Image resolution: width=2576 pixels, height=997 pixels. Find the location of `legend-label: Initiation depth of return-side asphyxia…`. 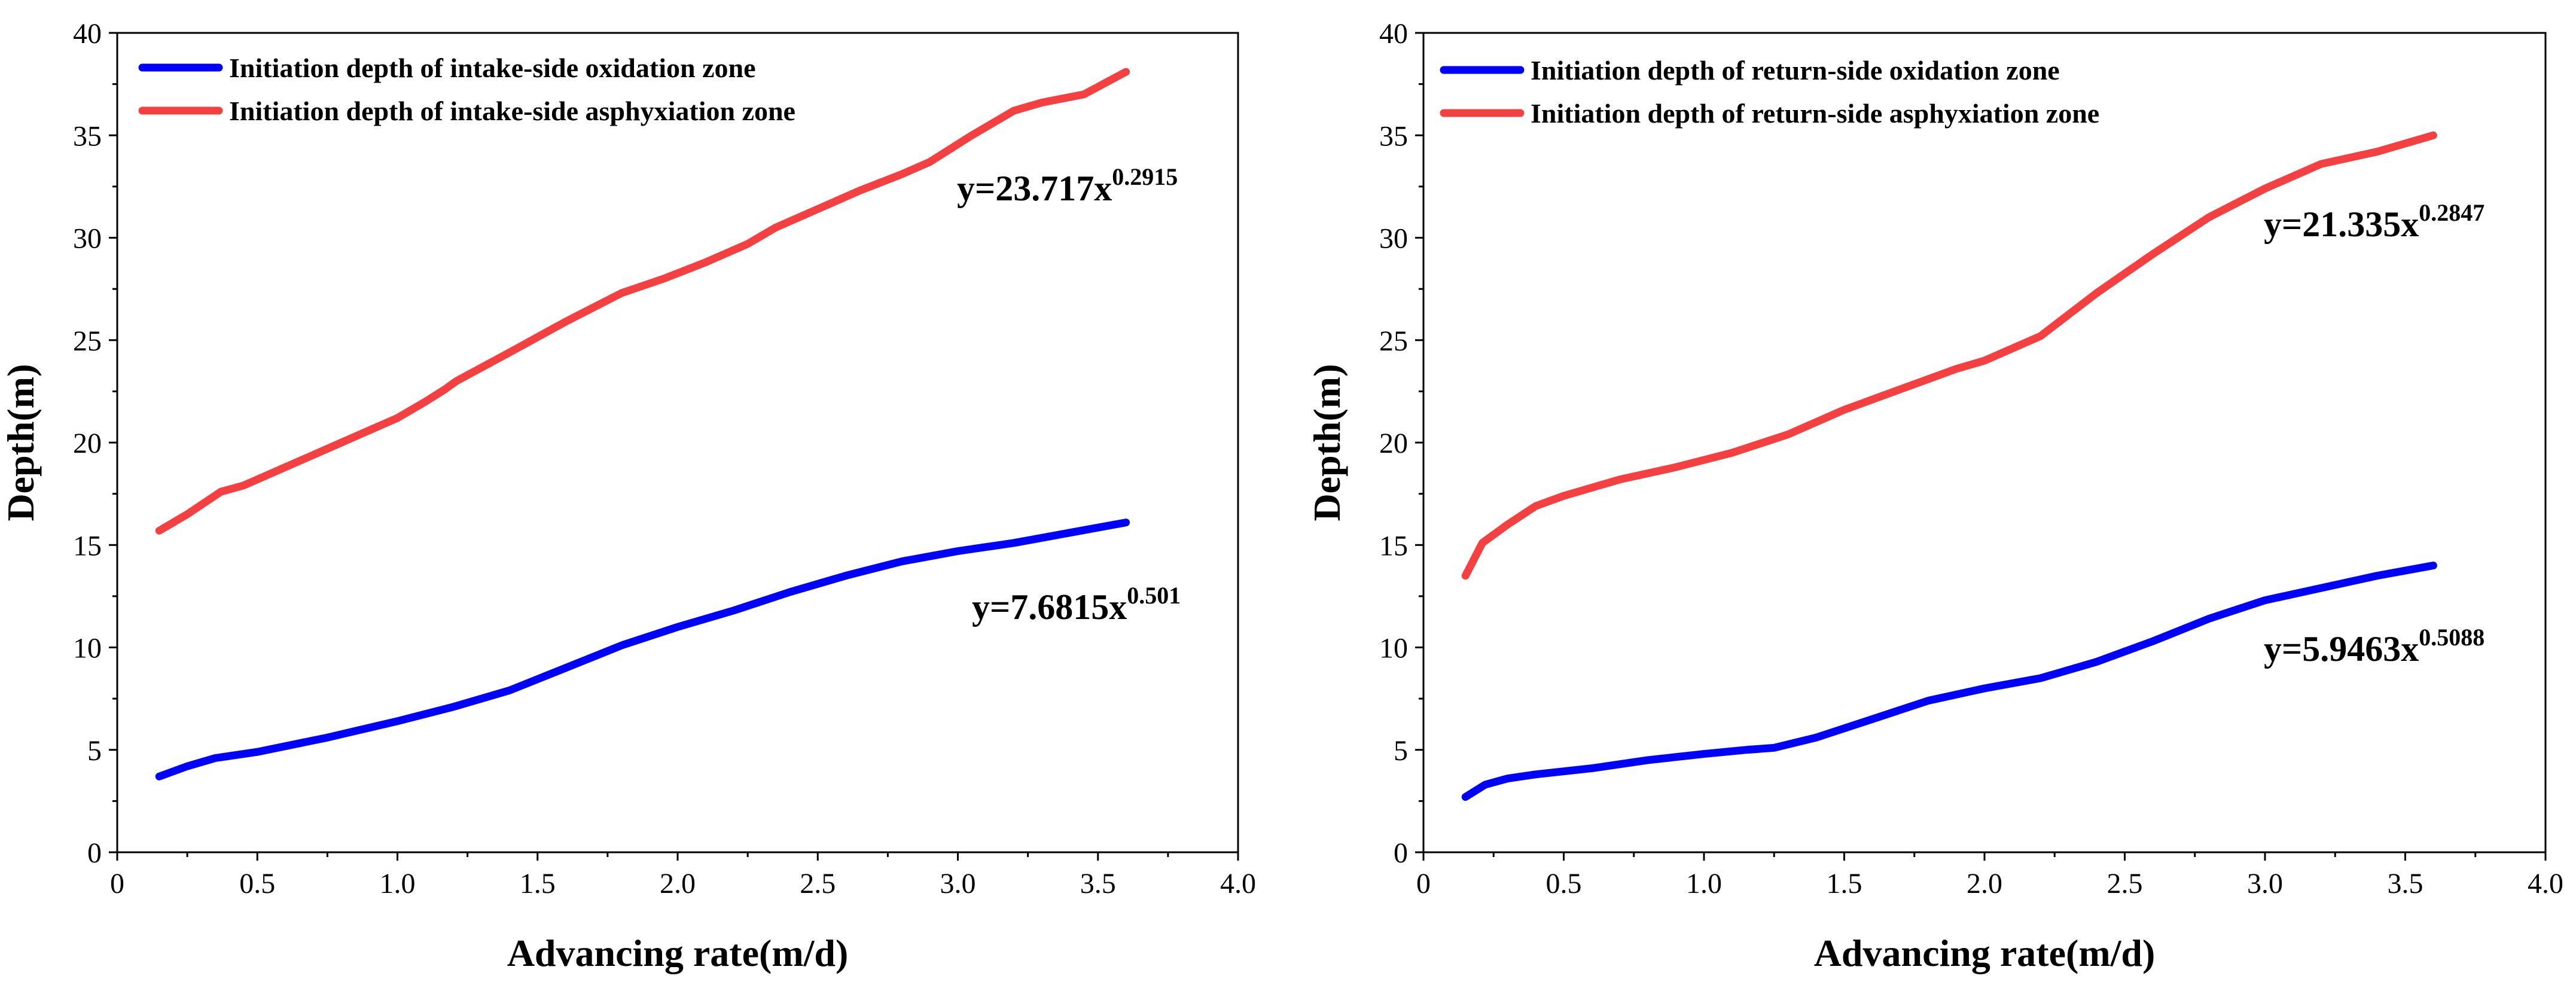

legend-label: Initiation depth of return-side asphyxia… is located at coordinates (1815, 113).